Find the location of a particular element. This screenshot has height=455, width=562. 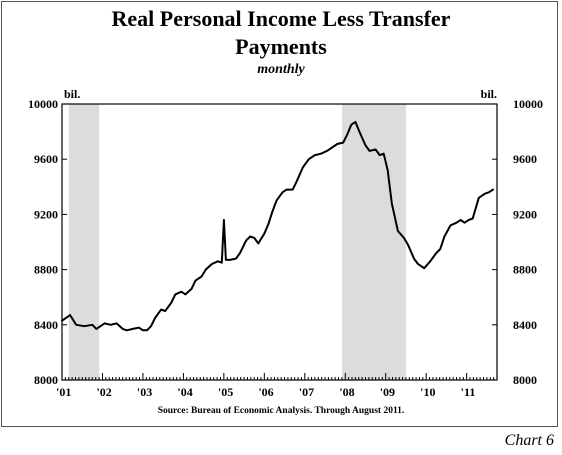

x-tick-label: '08 is located at coordinates (346, 392).